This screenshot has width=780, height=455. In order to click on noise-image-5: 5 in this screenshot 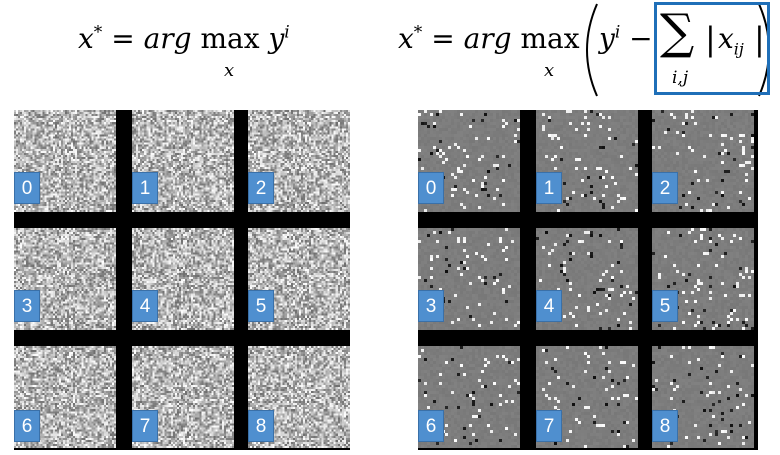, I will do `click(299, 279)`.